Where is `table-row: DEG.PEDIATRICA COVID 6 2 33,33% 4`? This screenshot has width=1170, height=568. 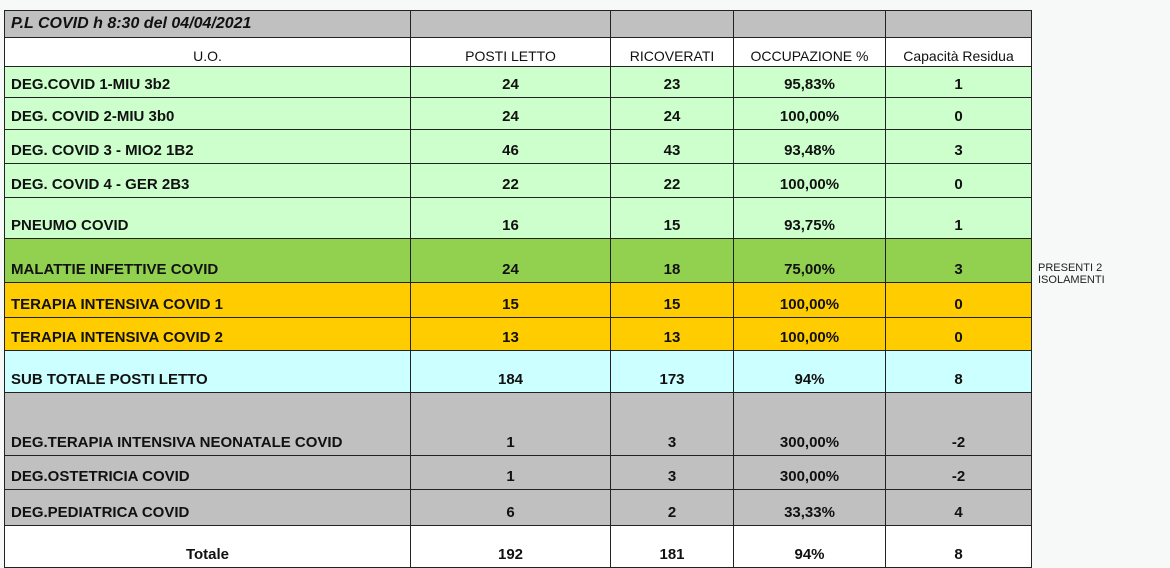
table-row: DEG.PEDIATRICA COVID 6 2 33,33% 4 is located at coordinates (518, 507).